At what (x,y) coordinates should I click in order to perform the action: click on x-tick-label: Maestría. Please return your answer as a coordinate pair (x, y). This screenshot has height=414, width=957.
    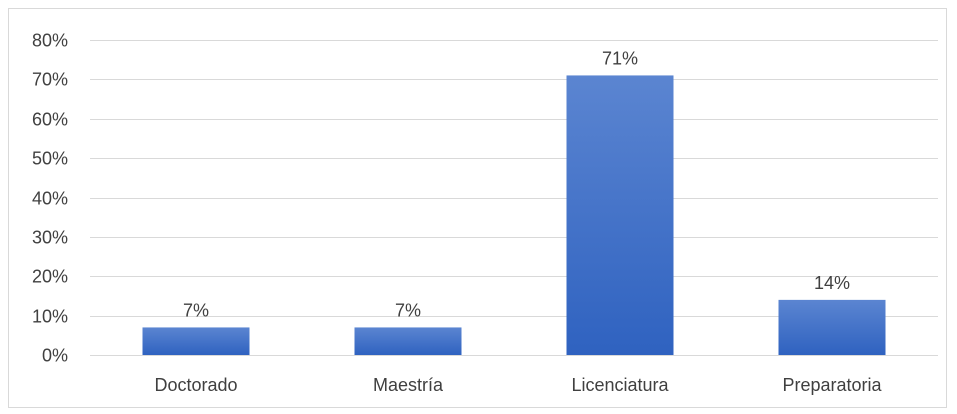
    Looking at the image, I should click on (408, 385).